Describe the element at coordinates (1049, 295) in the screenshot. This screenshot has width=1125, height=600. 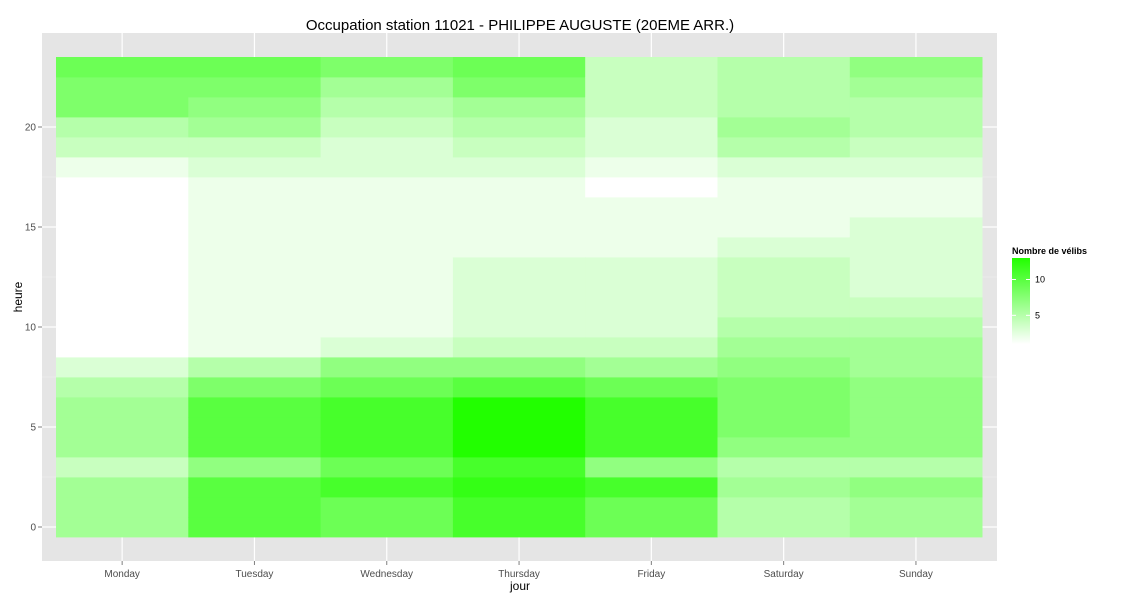
I see `color-legend: Nombre de vélibs 5 10` at that location.